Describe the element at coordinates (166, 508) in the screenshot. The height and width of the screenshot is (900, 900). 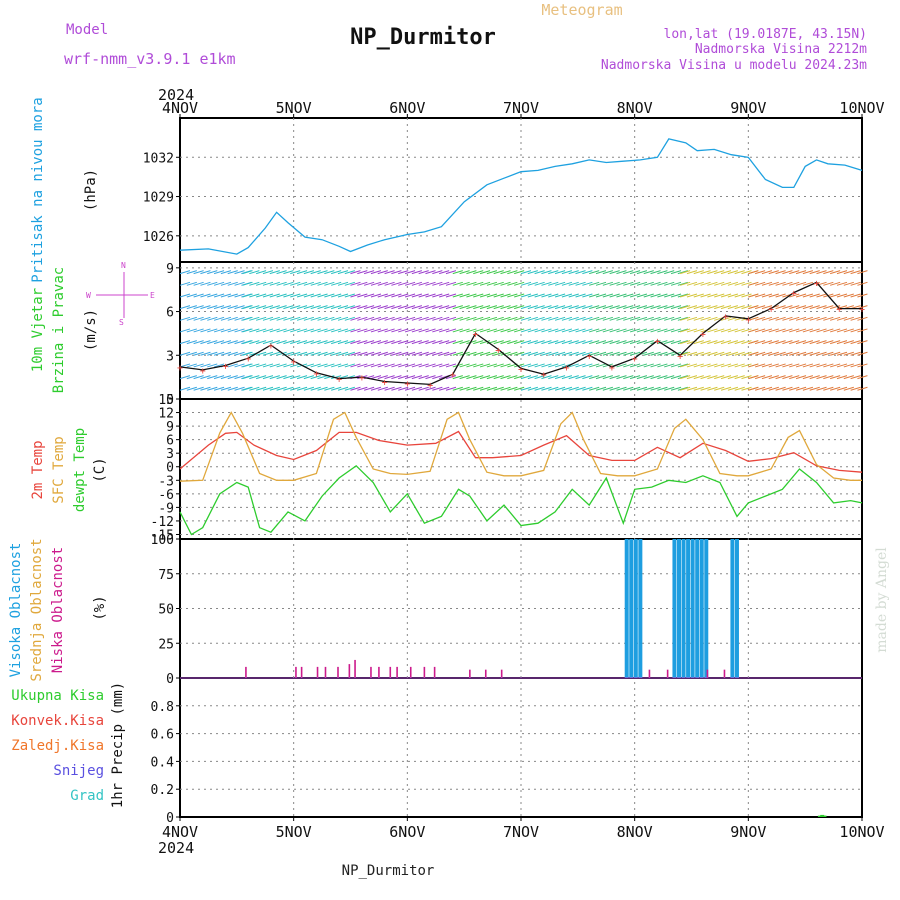
I see `y-tick-label: -9` at that location.